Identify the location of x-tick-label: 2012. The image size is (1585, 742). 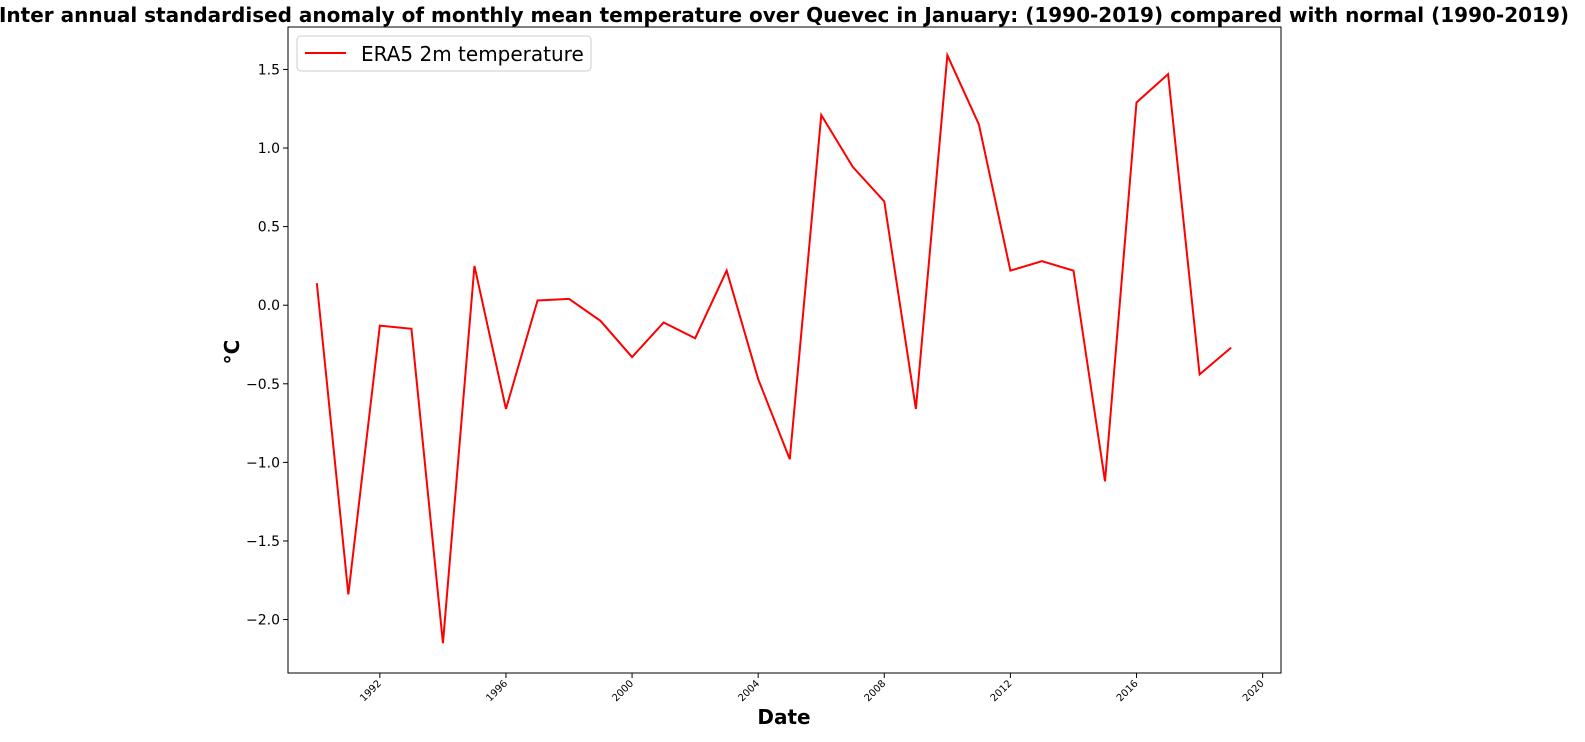
(1002, 691).